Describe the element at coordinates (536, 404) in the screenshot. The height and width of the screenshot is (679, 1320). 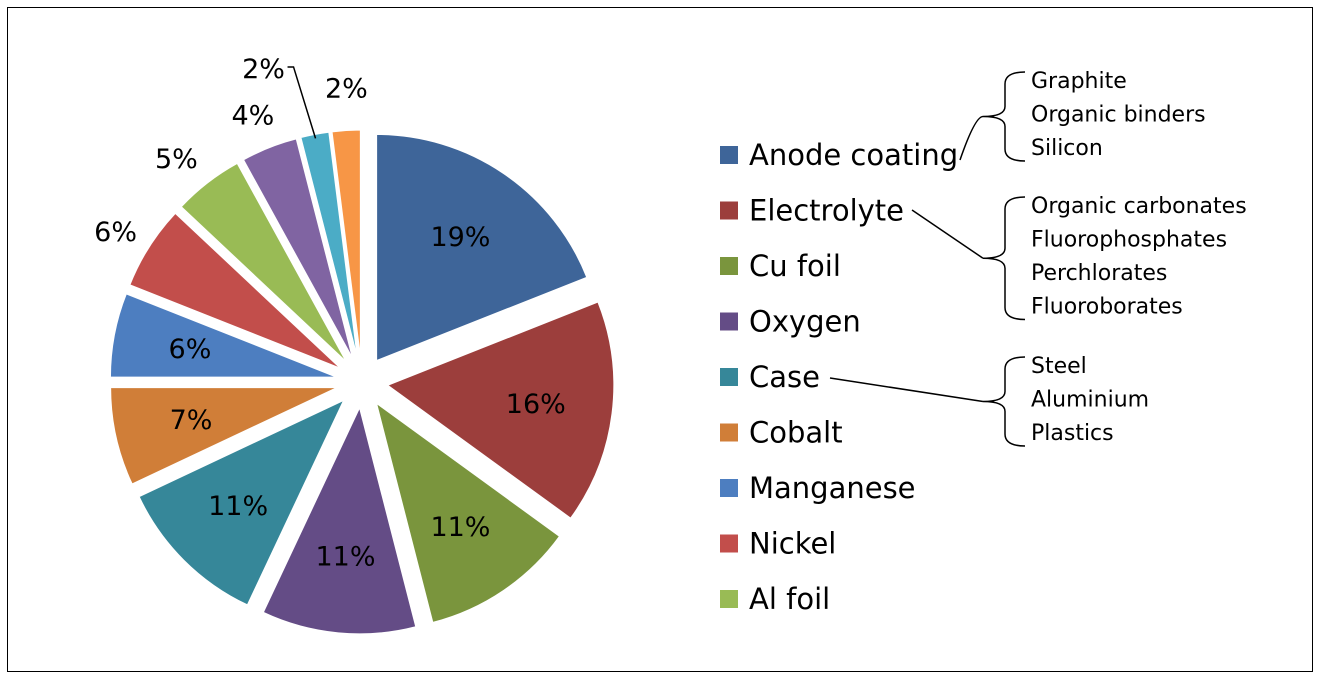
I see `pie-percent-label: 16%` at that location.